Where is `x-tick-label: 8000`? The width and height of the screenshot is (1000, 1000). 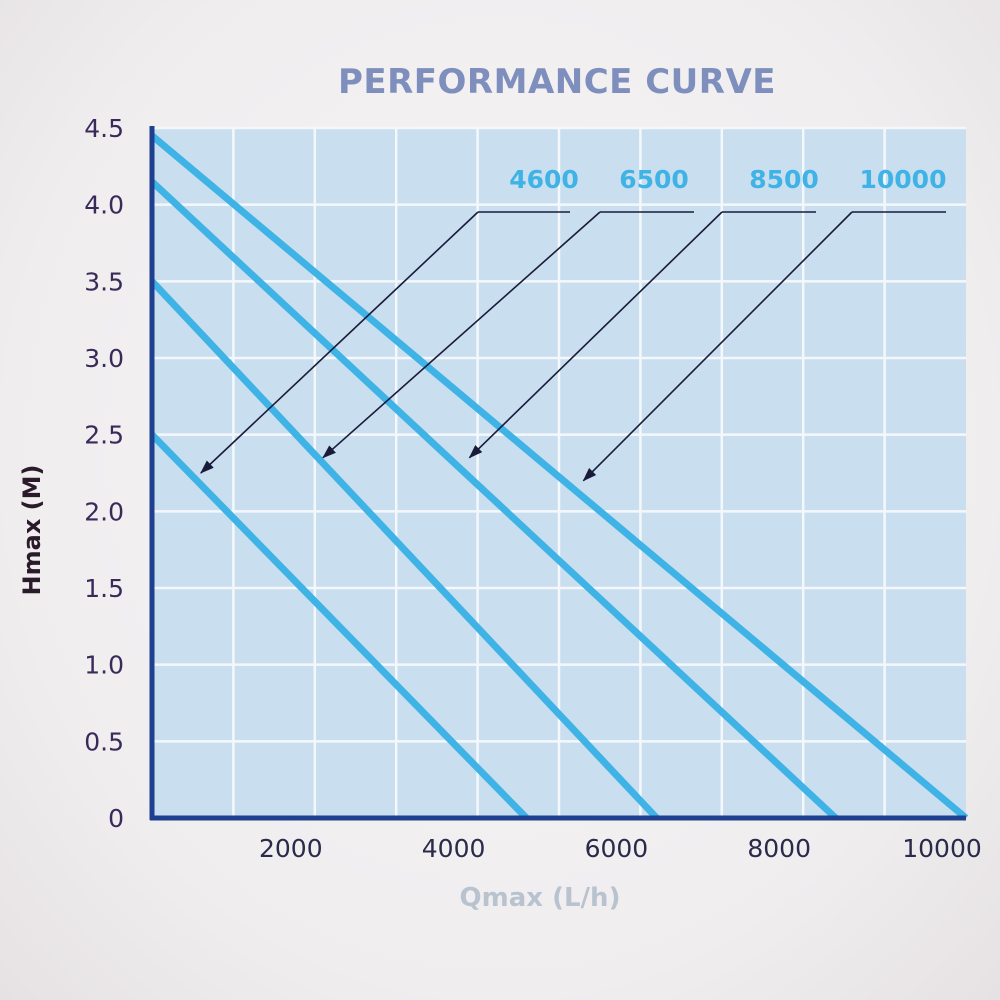 x-tick-label: 8000 is located at coordinates (779, 848).